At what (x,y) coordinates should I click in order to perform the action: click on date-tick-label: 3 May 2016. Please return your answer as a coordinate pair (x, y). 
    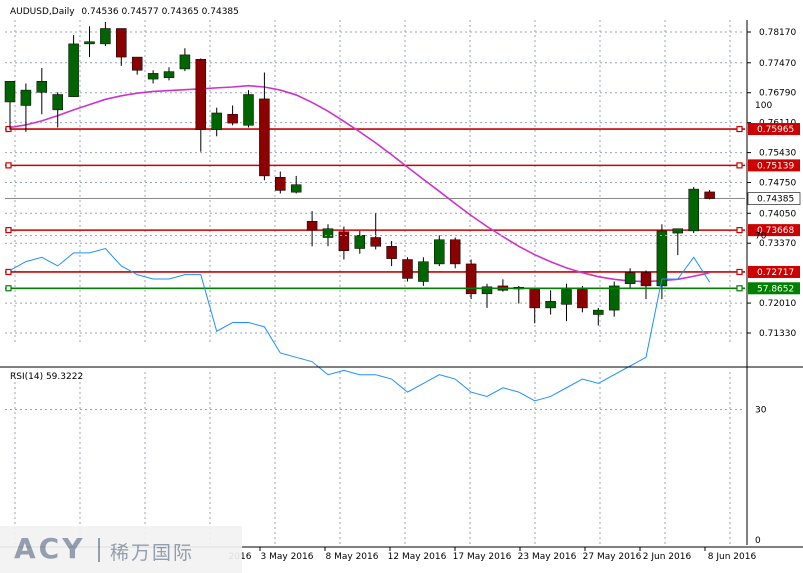
    Looking at the image, I should click on (287, 557).